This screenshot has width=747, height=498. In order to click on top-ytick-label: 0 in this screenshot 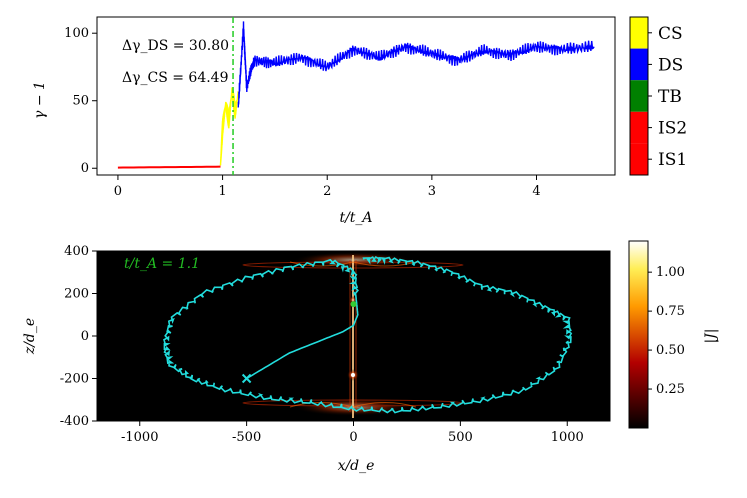, I will do `click(85, 168)`.